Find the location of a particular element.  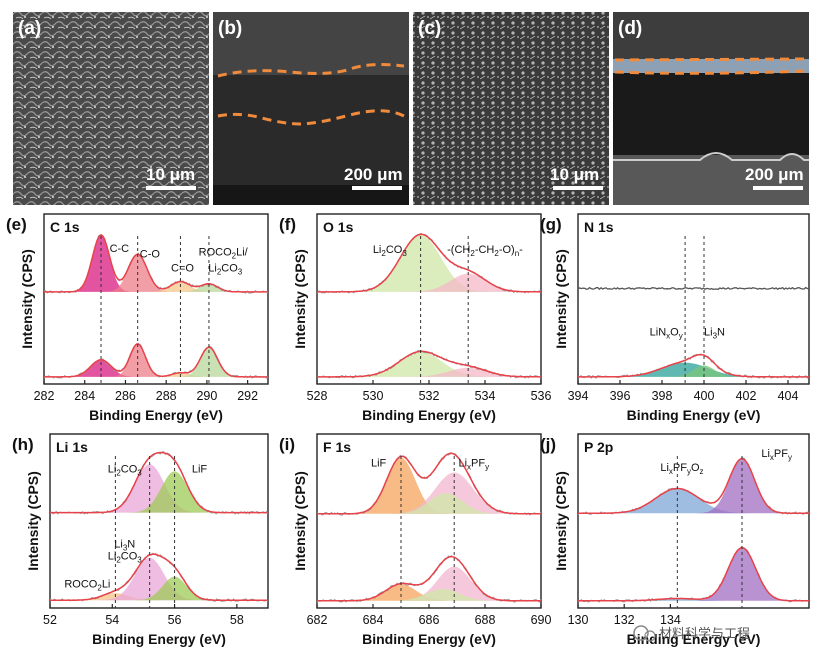

sem-panel-a: (a) 10 μm is located at coordinates (111, 108).